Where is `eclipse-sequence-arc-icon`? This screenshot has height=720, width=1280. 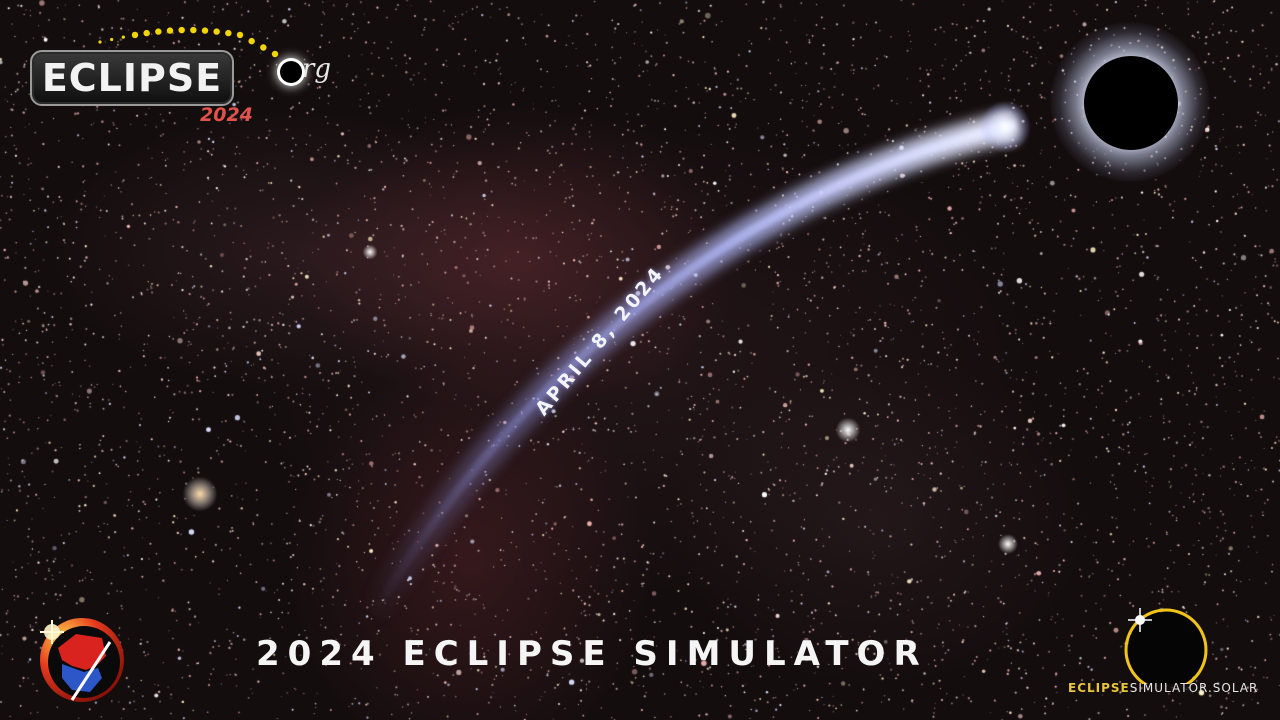 eclipse-sequence-arc-icon is located at coordinates (188, 42).